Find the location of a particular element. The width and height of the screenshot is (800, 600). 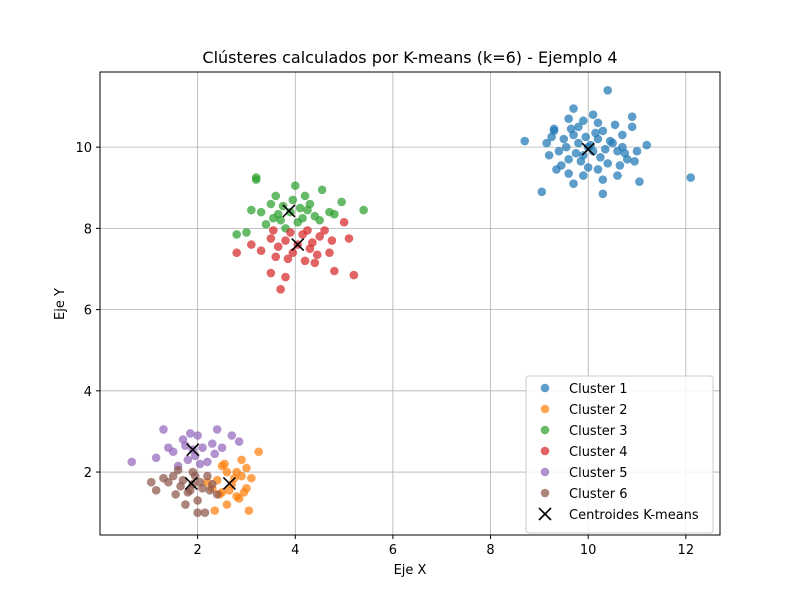

y-axis-label: Eje Y is located at coordinates (60, 304).